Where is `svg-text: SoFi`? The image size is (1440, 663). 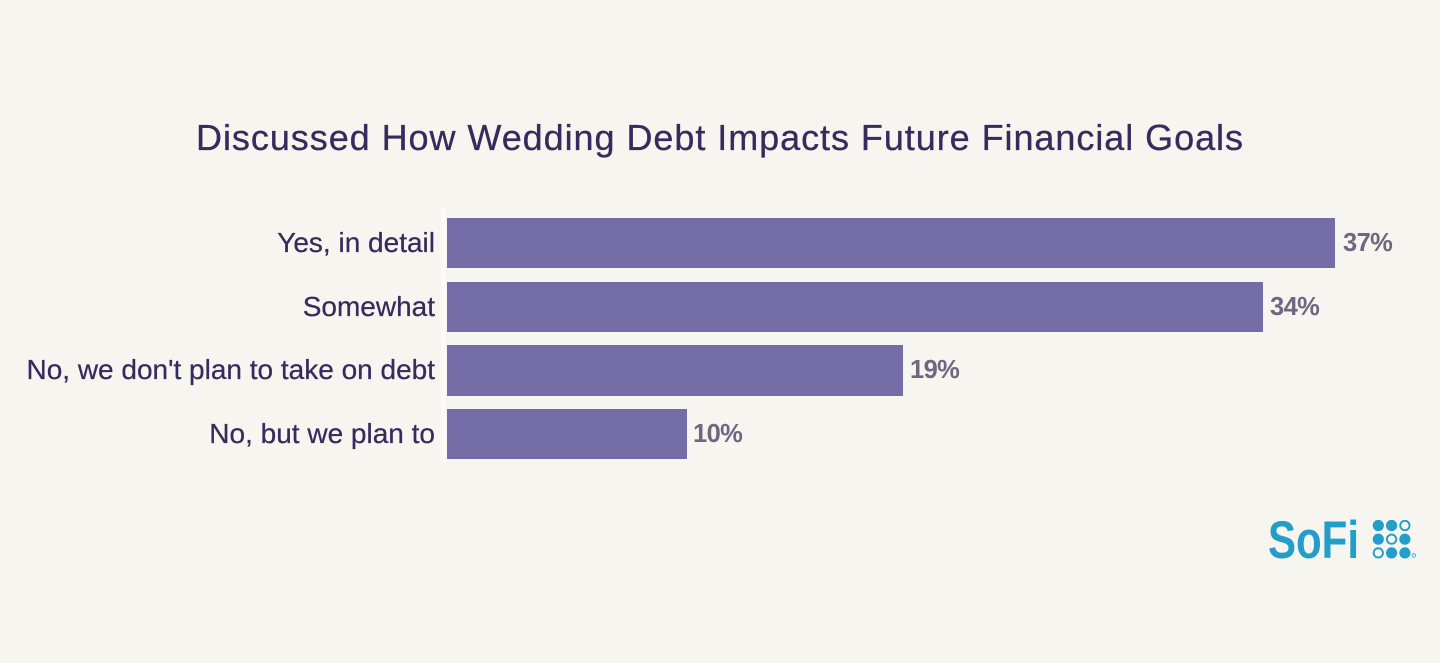
svg-text: SoFi is located at coordinates (1313, 539).